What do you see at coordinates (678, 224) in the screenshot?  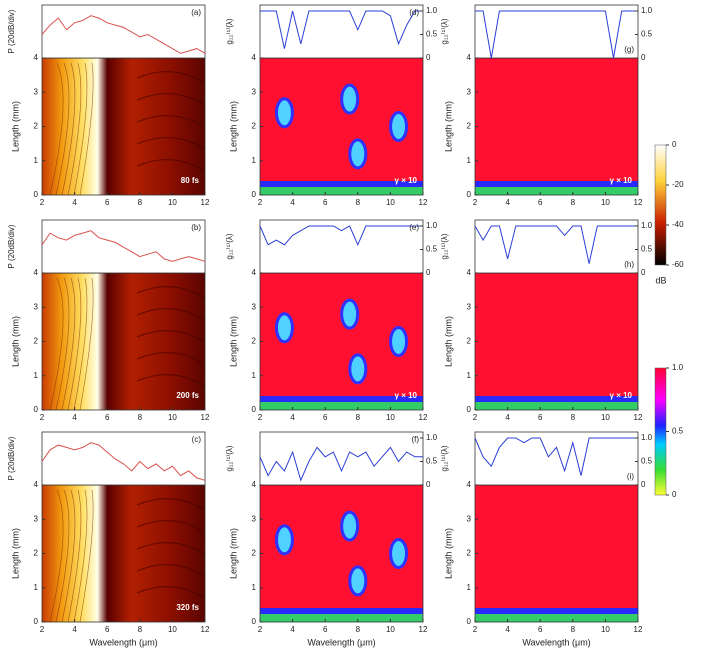 I see `colorbar-tick-label: -40` at bounding box center [678, 224].